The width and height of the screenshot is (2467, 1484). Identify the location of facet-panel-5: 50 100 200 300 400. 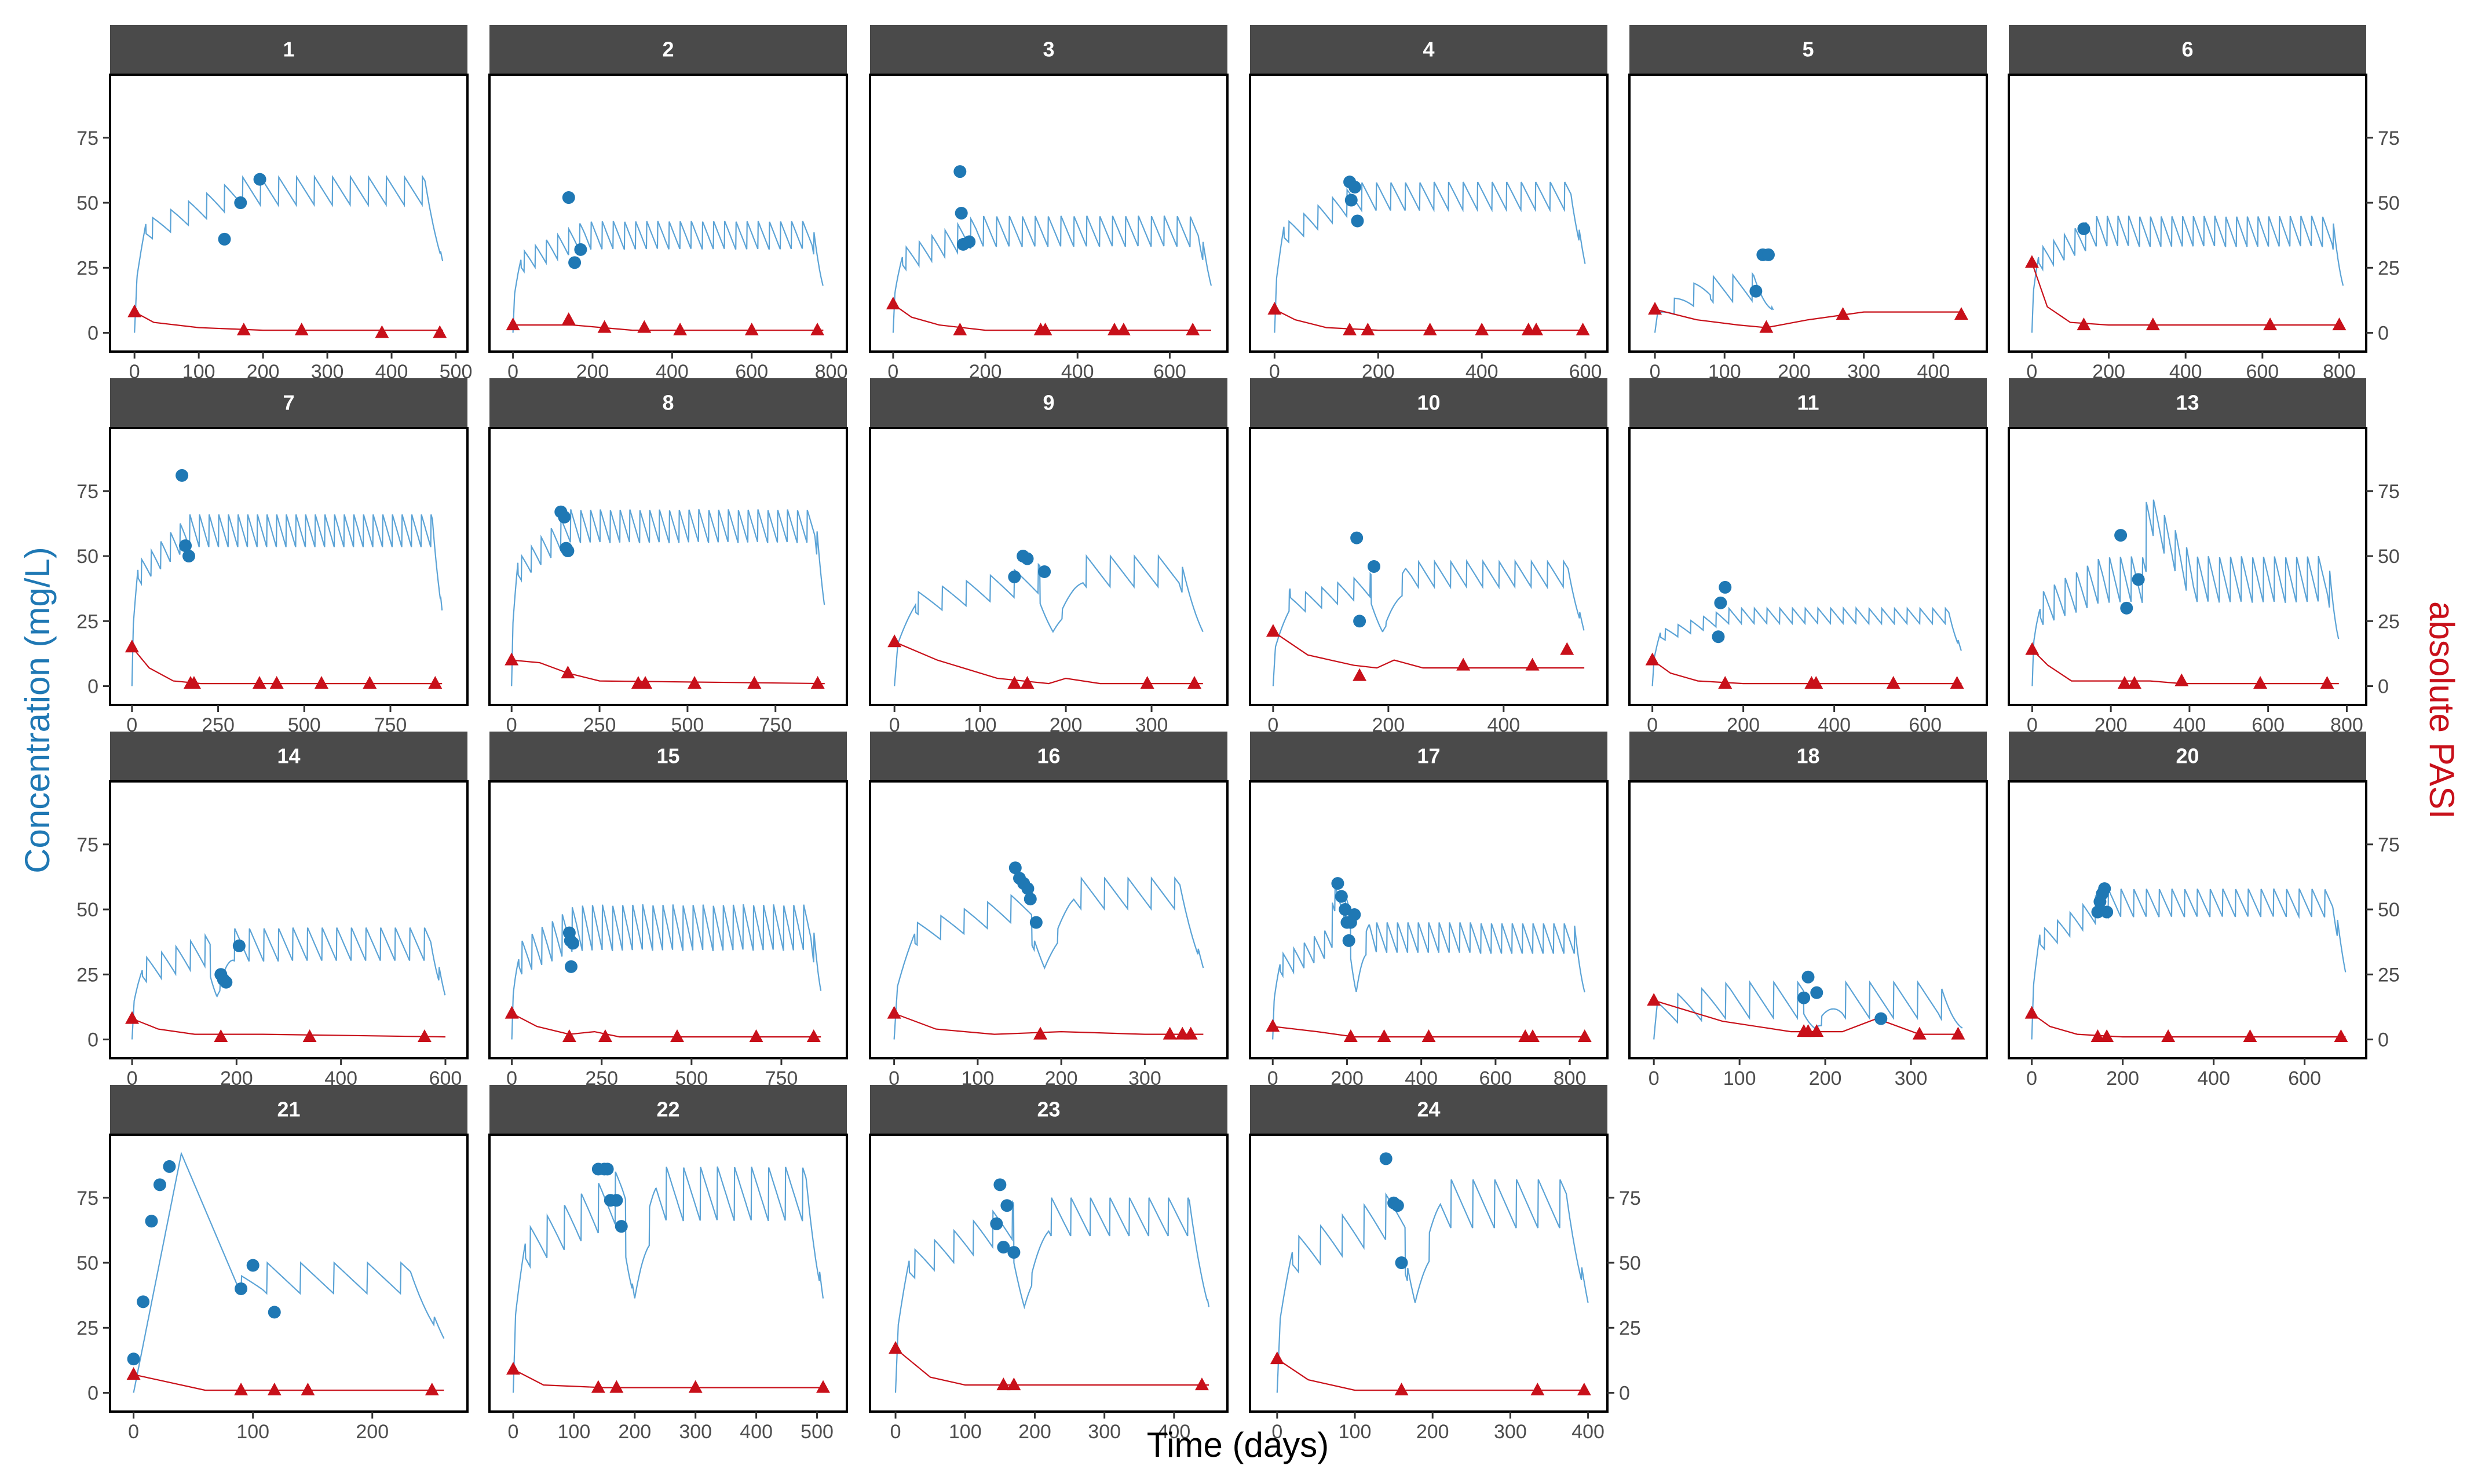
(1808, 204).